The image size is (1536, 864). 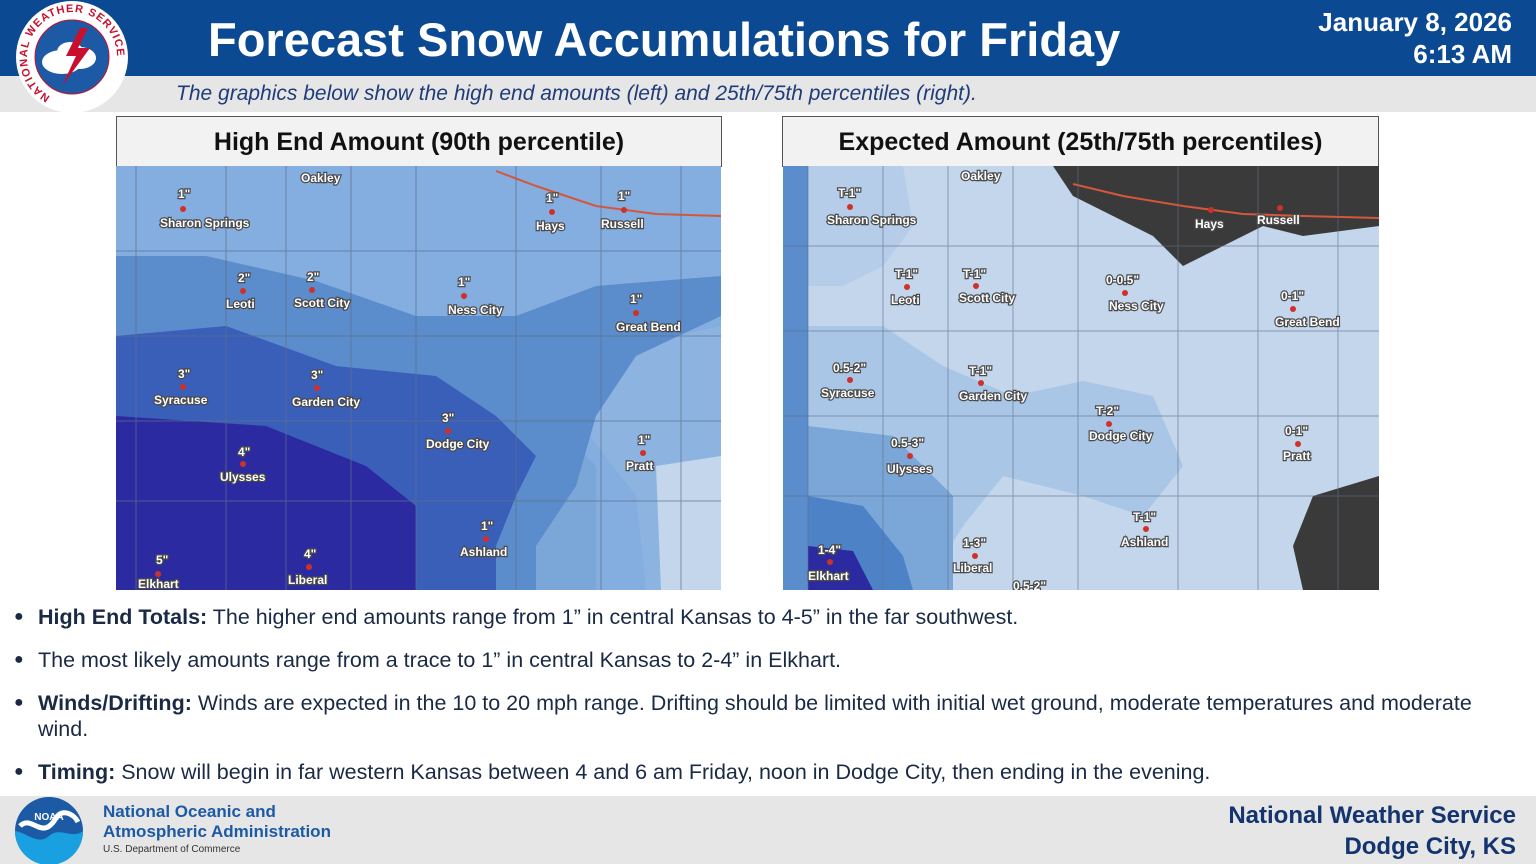 What do you see at coordinates (639, 466) in the screenshot?
I see `label-pratt: Pratt` at bounding box center [639, 466].